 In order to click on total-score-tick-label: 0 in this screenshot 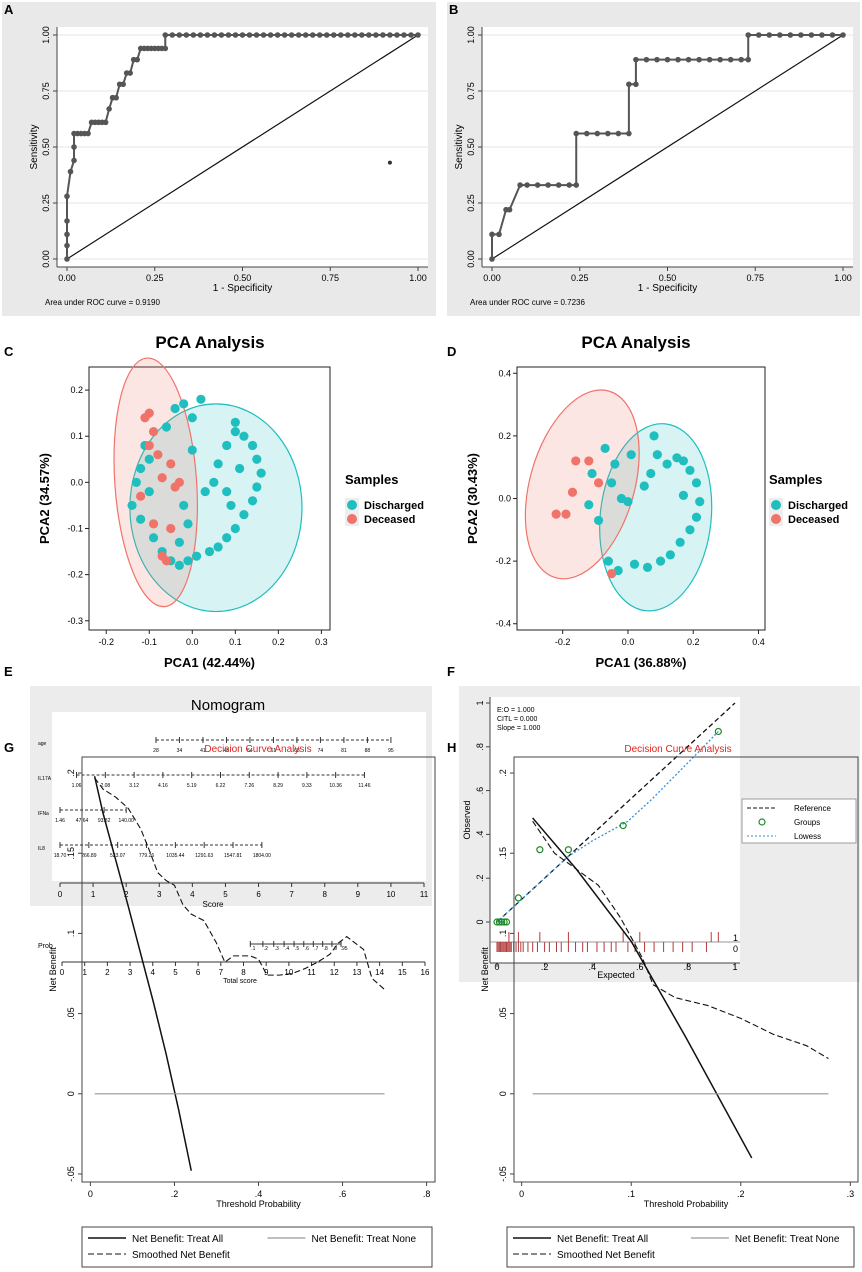, I will do `click(62, 972)`.